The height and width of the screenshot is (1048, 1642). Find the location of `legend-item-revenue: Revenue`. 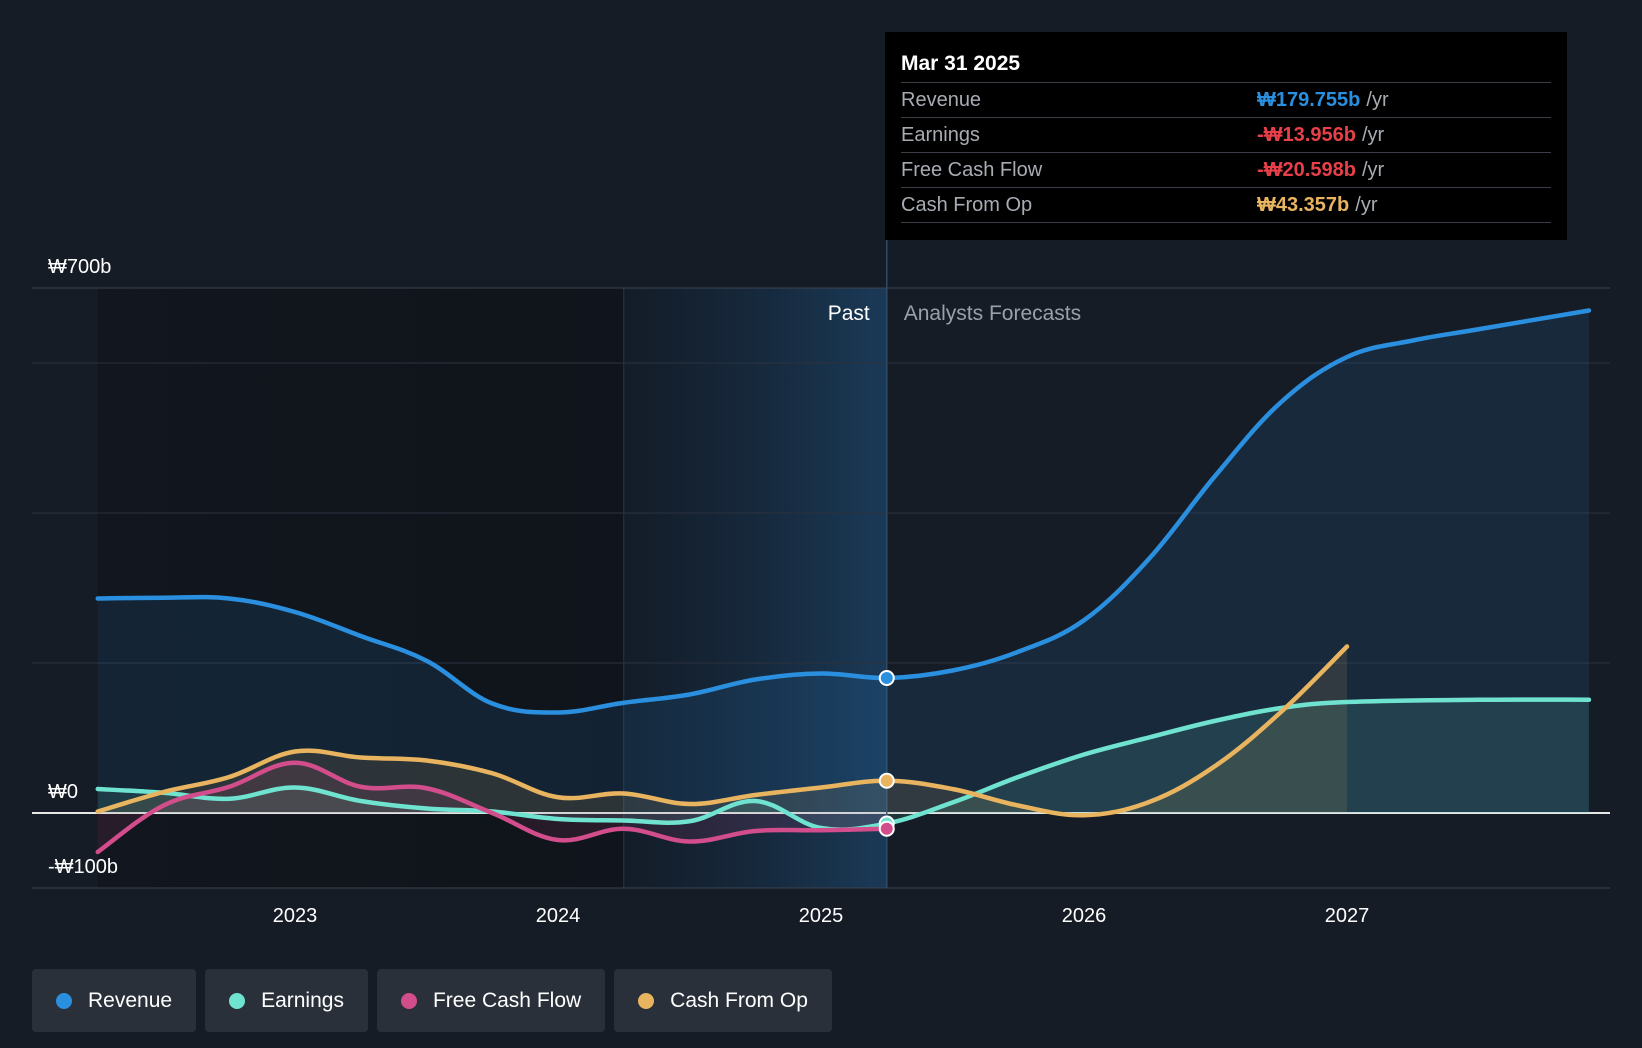

legend-item-revenue: Revenue is located at coordinates (114, 1000).